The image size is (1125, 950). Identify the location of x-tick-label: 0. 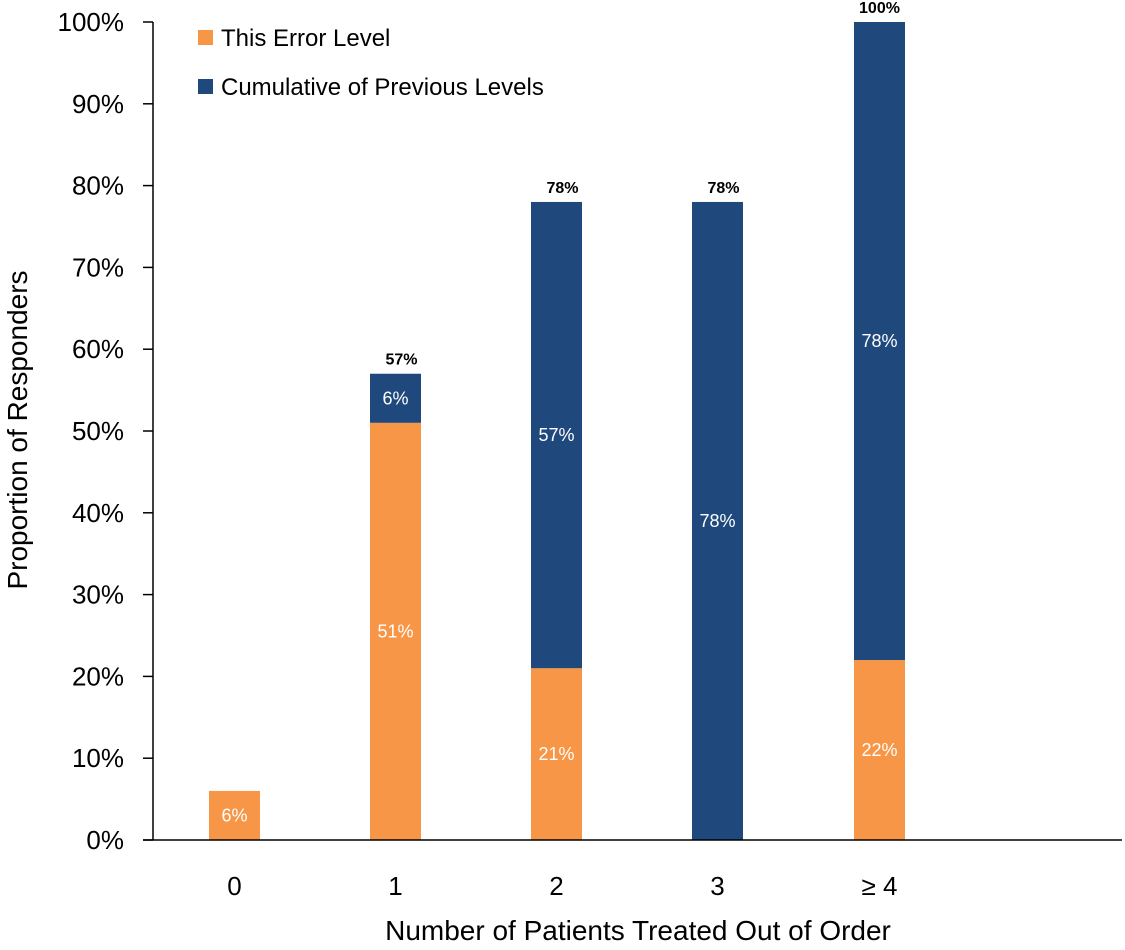
(234, 886).